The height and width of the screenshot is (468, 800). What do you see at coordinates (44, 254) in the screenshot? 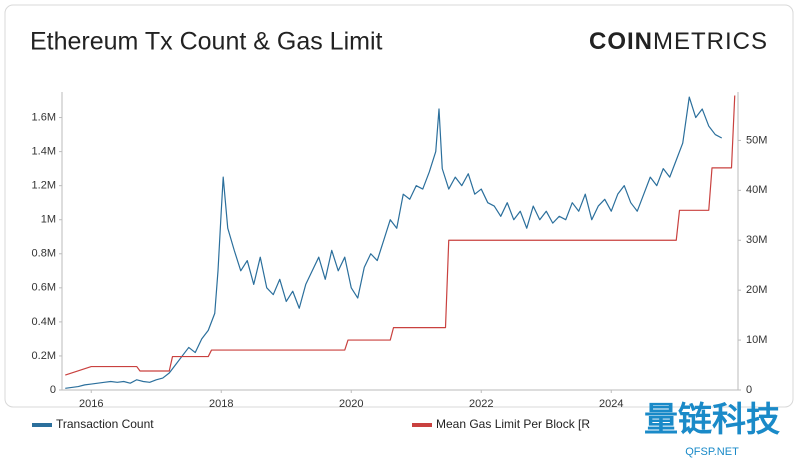
I see `y-tick-label: 0.8M` at bounding box center [44, 254].